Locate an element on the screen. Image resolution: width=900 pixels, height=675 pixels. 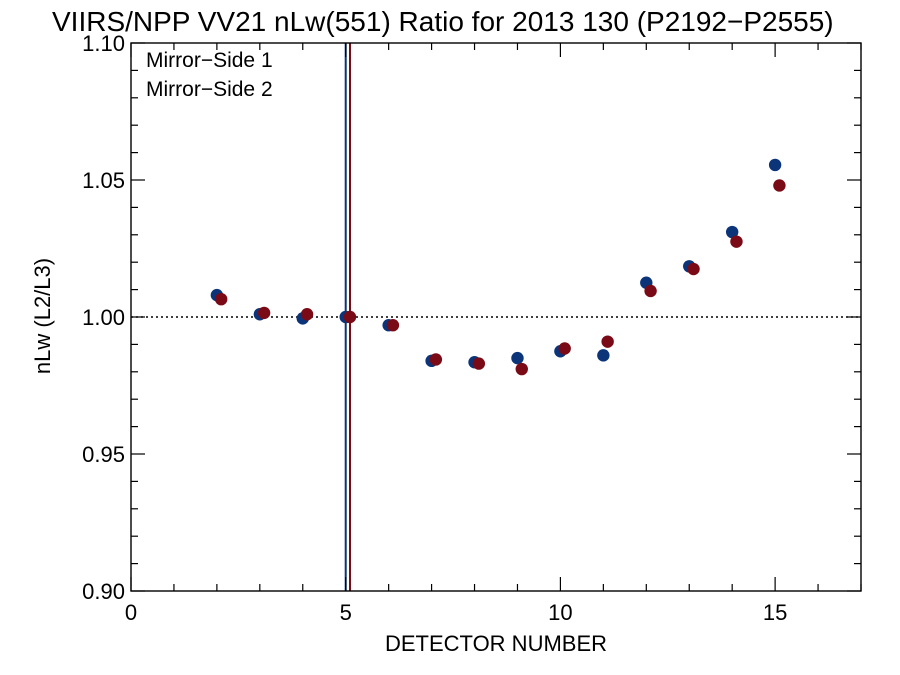
x-tick-label: 15 is located at coordinates (775, 612).